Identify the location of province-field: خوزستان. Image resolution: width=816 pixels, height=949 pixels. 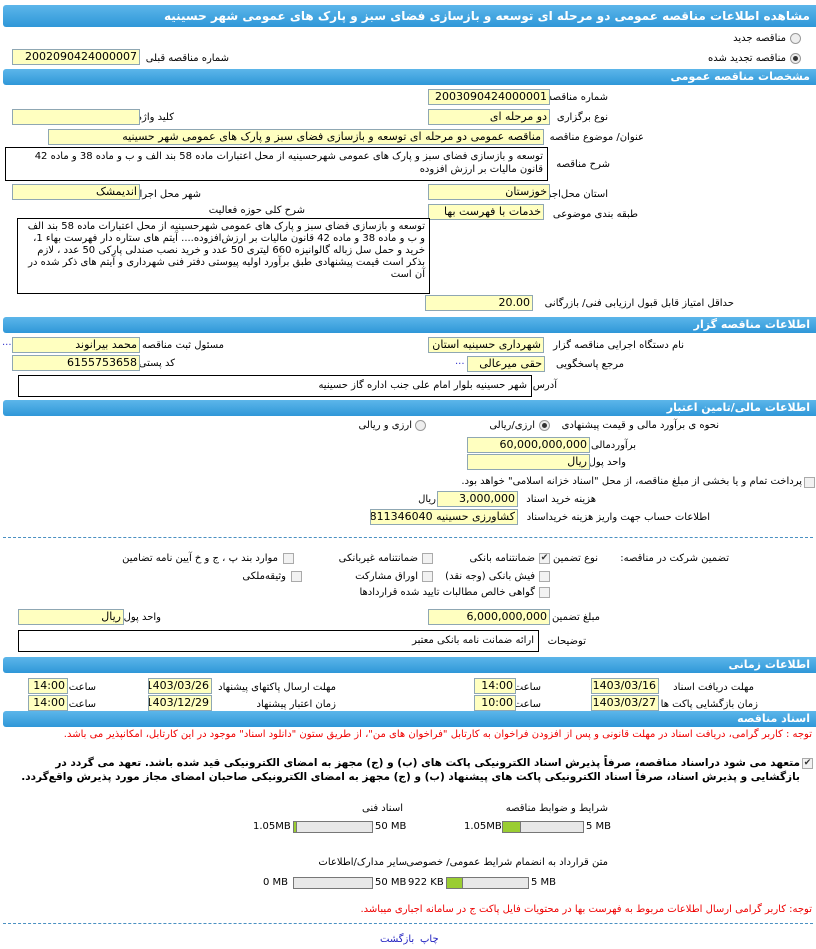
(489, 192).